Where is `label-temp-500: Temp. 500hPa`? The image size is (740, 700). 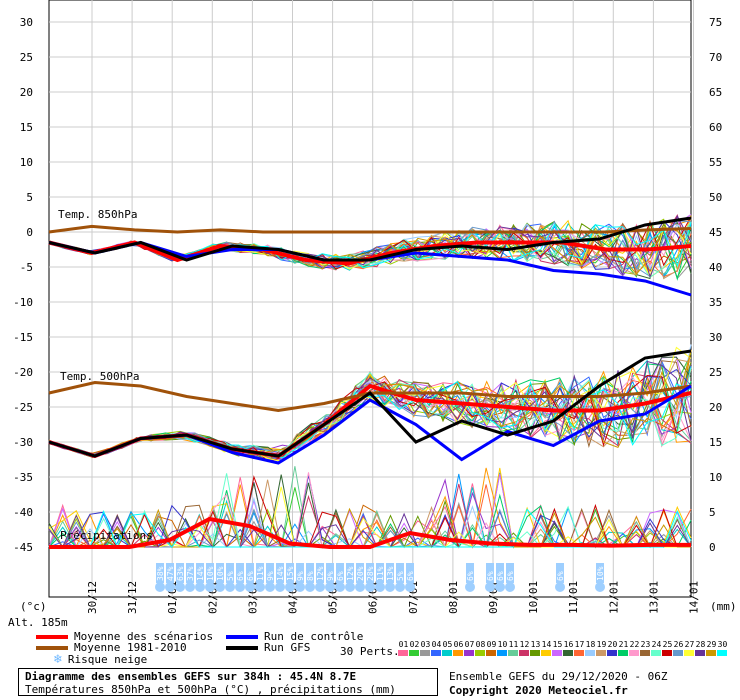 label-temp-500: Temp. 500hPa is located at coordinates (99, 376).